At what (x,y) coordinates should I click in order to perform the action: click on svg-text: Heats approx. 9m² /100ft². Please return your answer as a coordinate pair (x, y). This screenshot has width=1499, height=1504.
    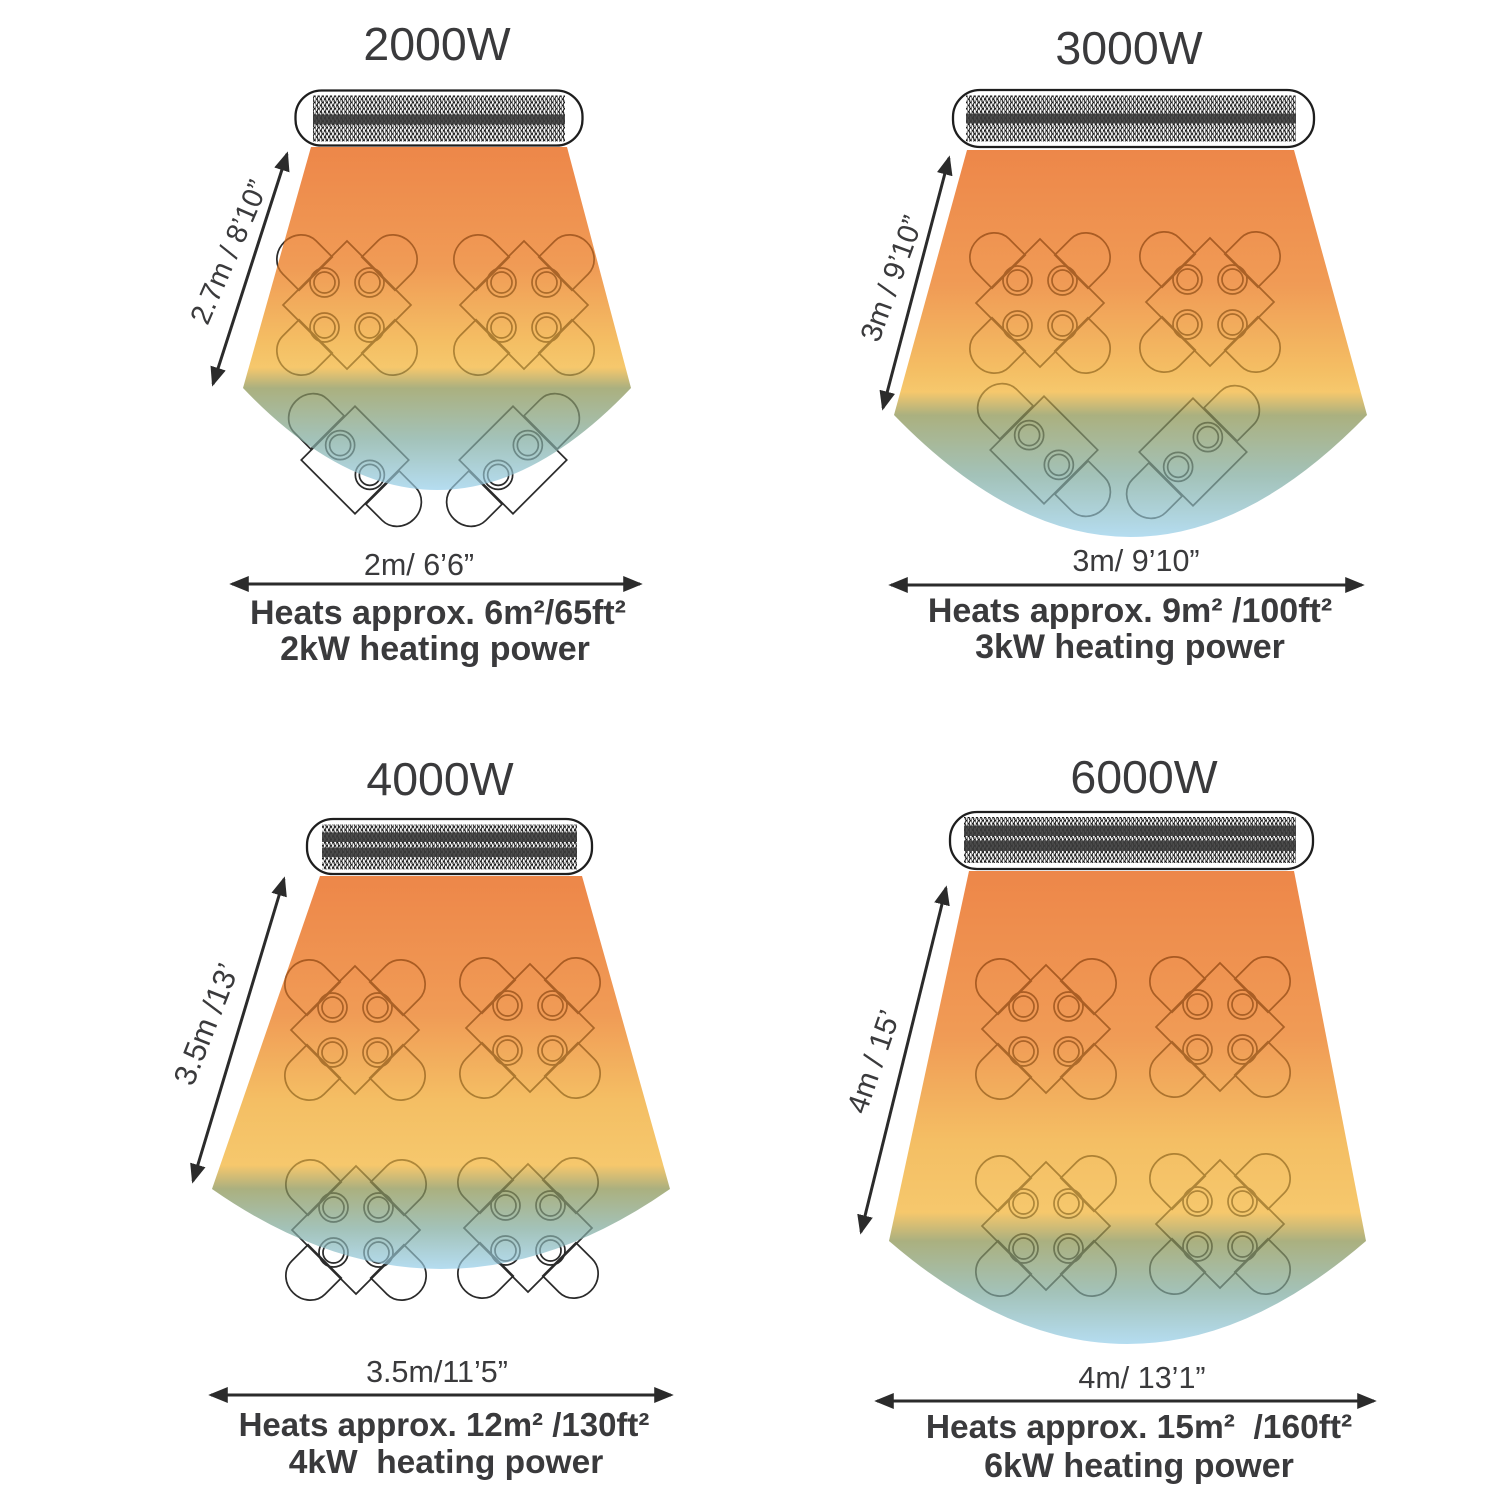
    Looking at the image, I should click on (1130, 611).